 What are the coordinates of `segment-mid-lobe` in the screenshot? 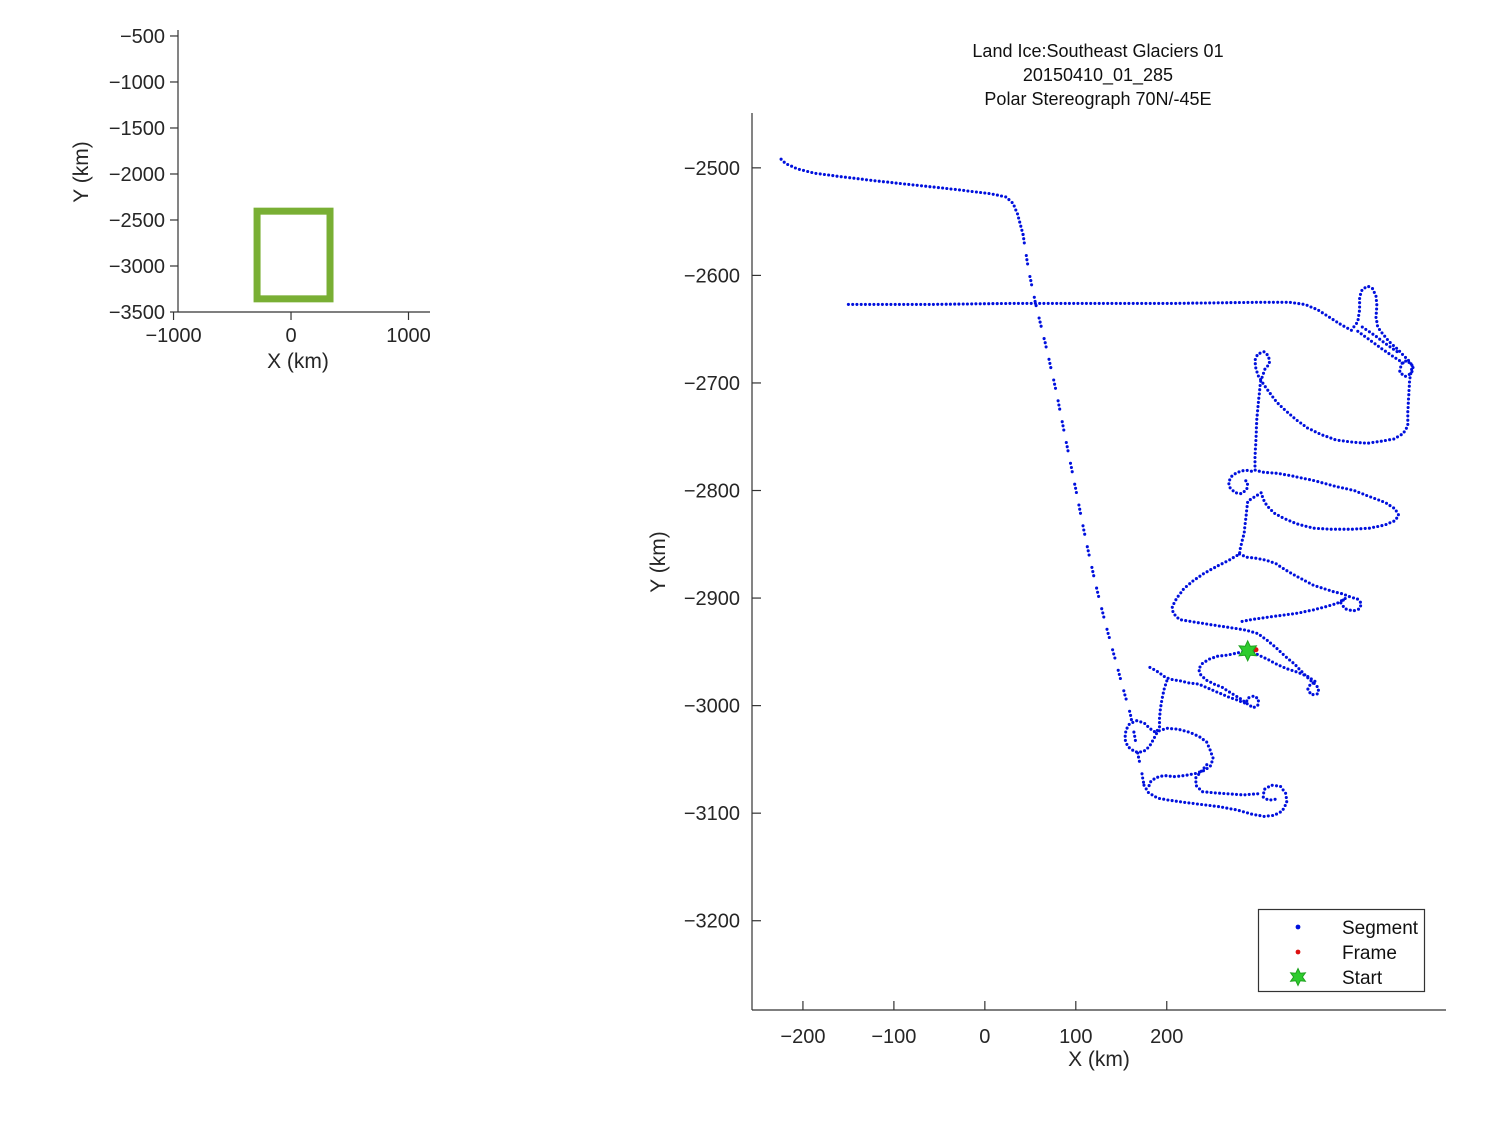 It's located at (1300, 587).